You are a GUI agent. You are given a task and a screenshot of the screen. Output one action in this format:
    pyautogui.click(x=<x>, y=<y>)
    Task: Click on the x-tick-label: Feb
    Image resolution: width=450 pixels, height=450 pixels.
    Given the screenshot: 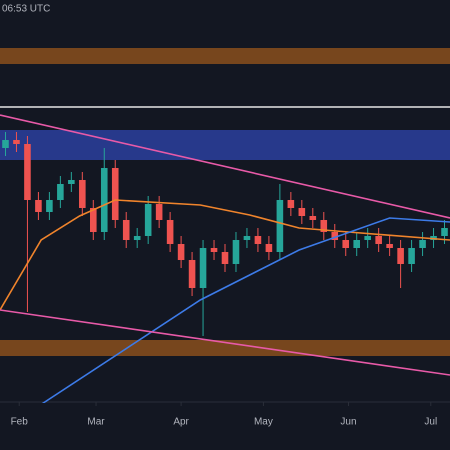 What is the action you would take?
    pyautogui.click(x=20, y=422)
    